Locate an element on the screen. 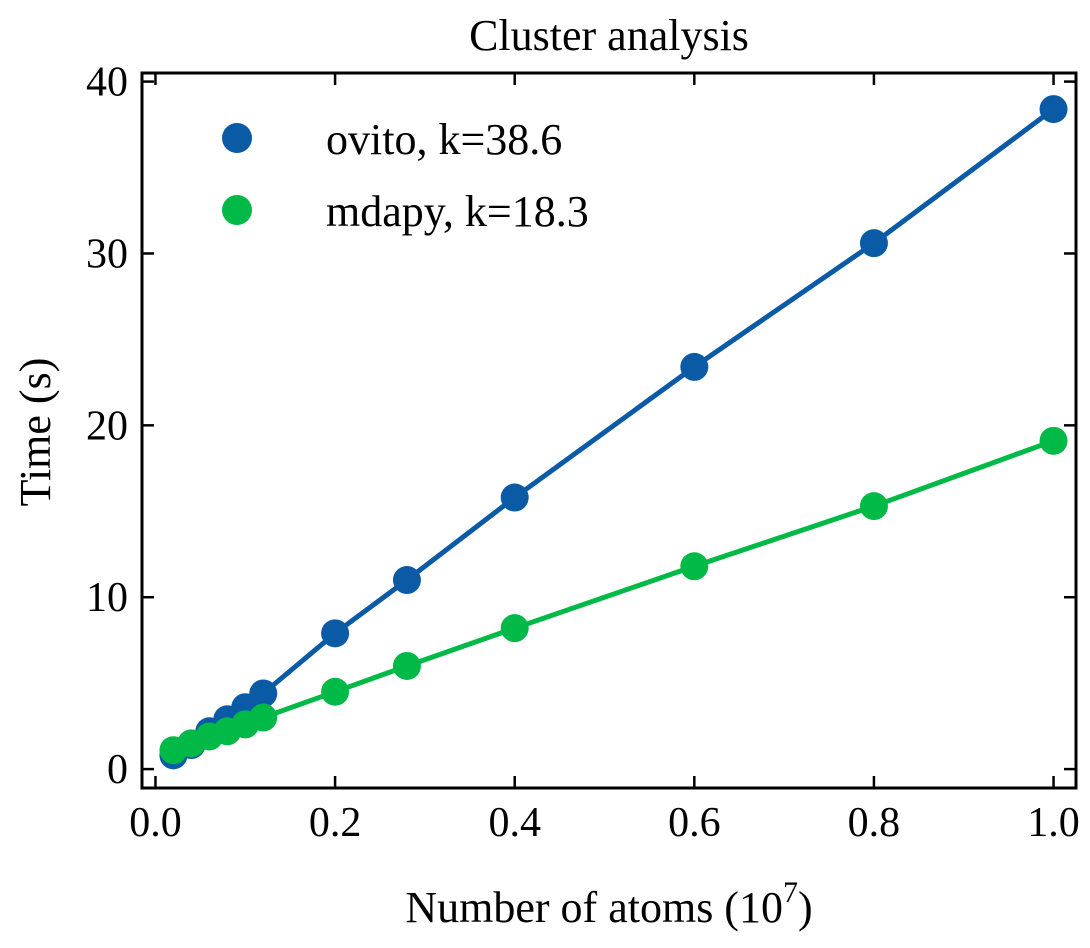 The width and height of the screenshot is (1090, 948). x-tick-label: 0.8 is located at coordinates (874, 823).